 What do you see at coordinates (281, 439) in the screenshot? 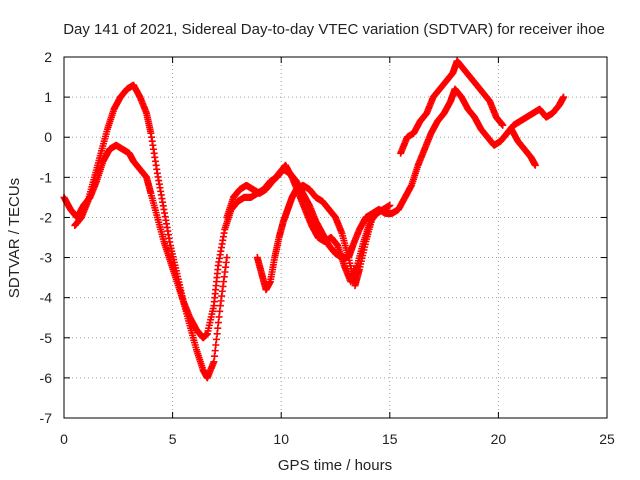
I see `x-tick-label: 10` at bounding box center [281, 439].